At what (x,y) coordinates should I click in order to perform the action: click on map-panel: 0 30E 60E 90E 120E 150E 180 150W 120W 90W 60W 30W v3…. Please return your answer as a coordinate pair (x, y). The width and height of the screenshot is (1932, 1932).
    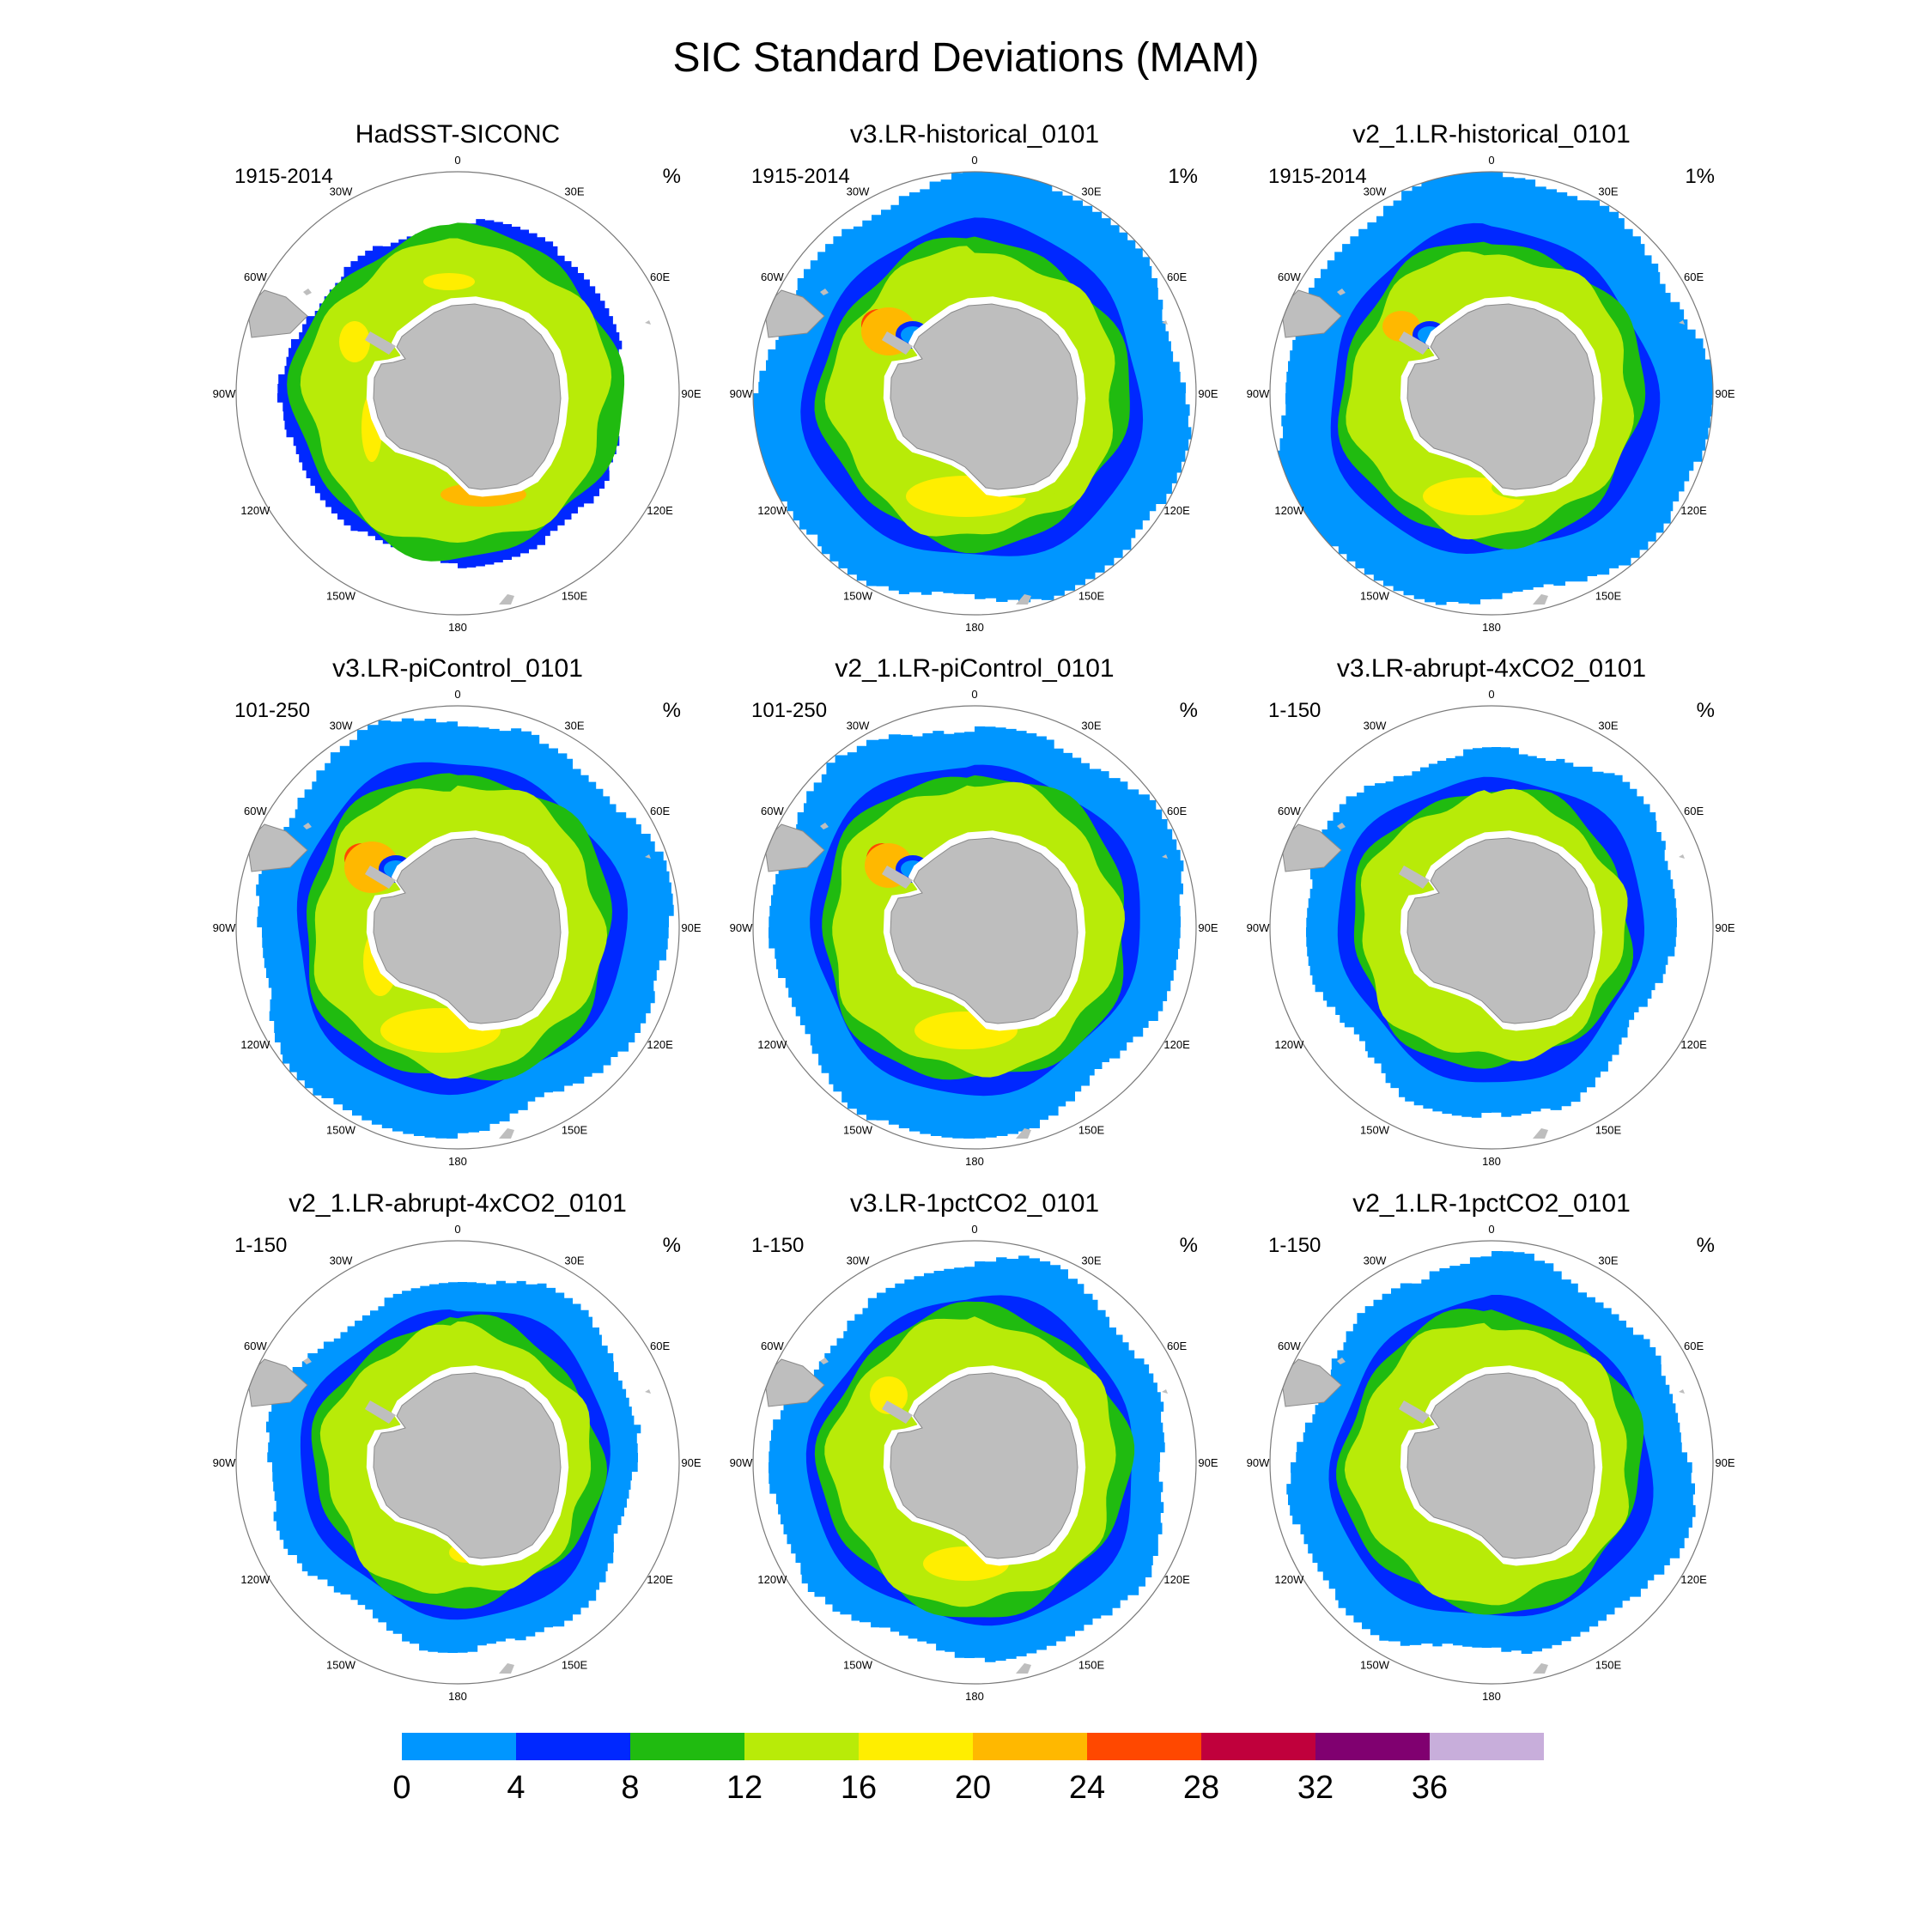
    Looking at the image, I should click on (974, 377).